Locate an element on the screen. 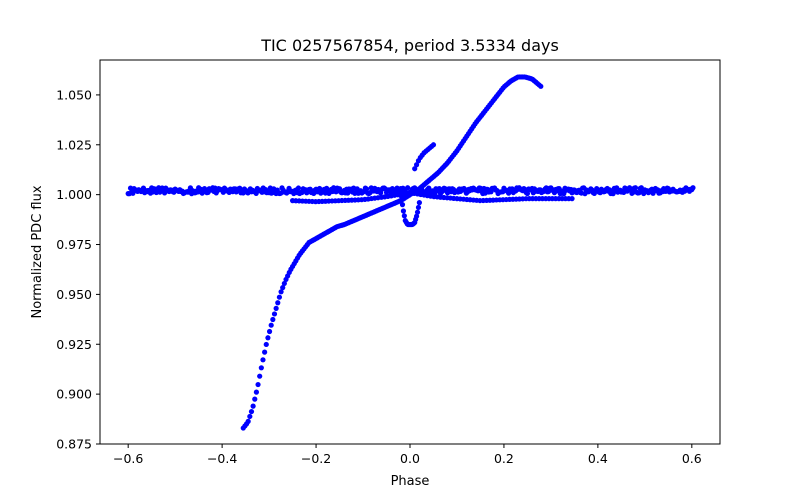 This screenshot has height=500, width=800. y-axis-label: Normalized PDC flux is located at coordinates (37, 251).